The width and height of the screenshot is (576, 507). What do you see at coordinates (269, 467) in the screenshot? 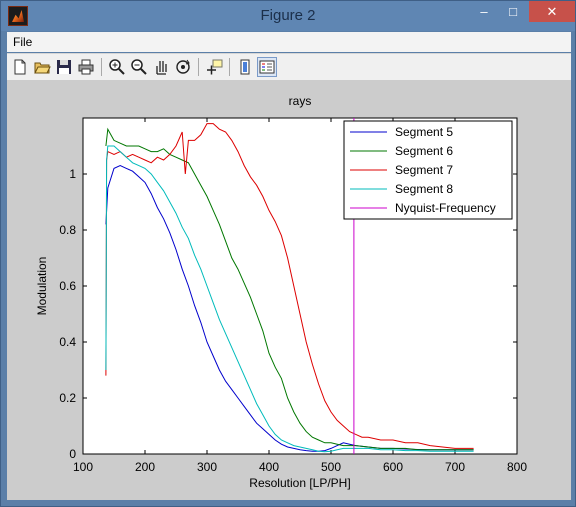
I see `x-tick-label: 400` at bounding box center [269, 467].